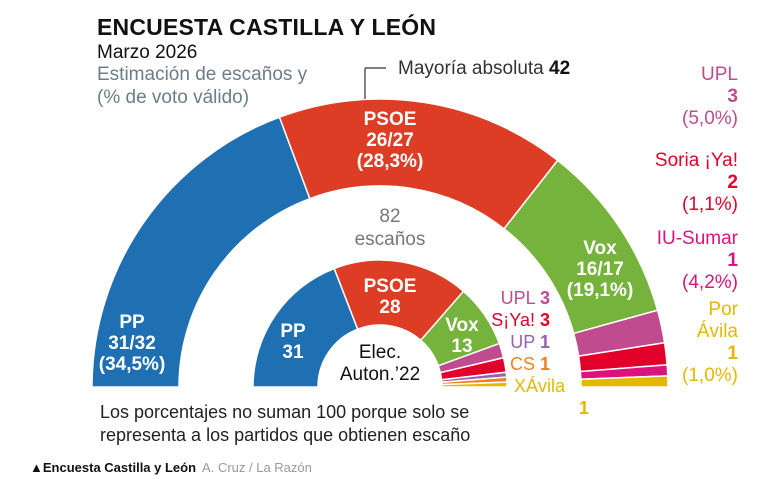  What do you see at coordinates (710, 96) in the screenshot?
I see `label-upl-outer: UPL 3 (5,0%)` at bounding box center [710, 96].